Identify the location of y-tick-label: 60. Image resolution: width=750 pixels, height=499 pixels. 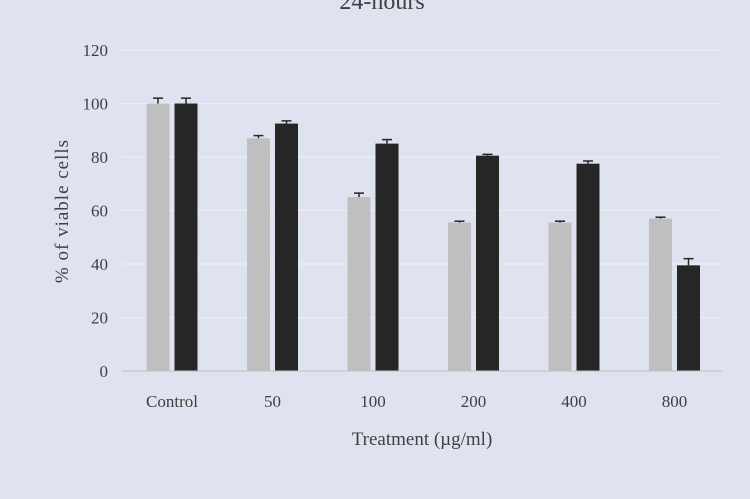
(99, 211).